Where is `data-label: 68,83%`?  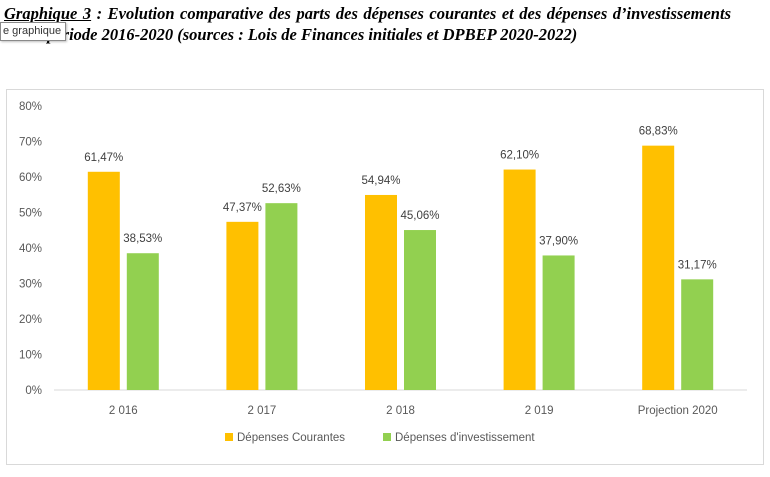 data-label: 68,83% is located at coordinates (658, 132).